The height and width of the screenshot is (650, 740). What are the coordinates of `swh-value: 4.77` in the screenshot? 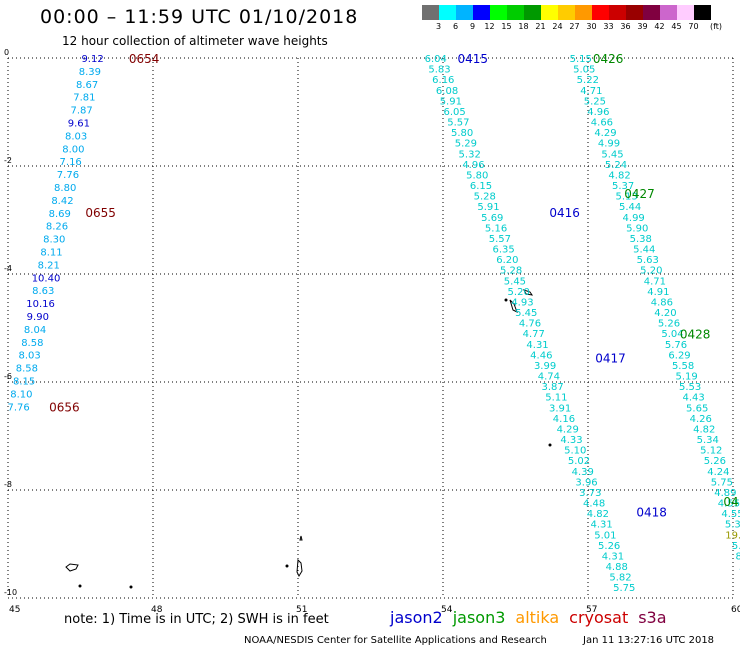 It's located at (534, 334).